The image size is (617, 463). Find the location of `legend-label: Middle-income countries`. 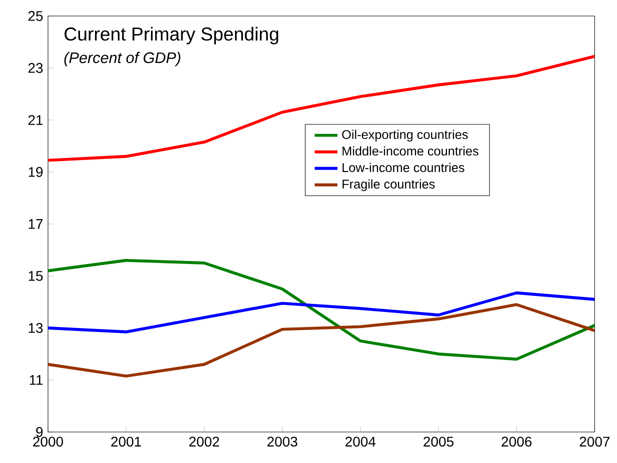

legend-label: Middle-income countries is located at coordinates (410, 151).